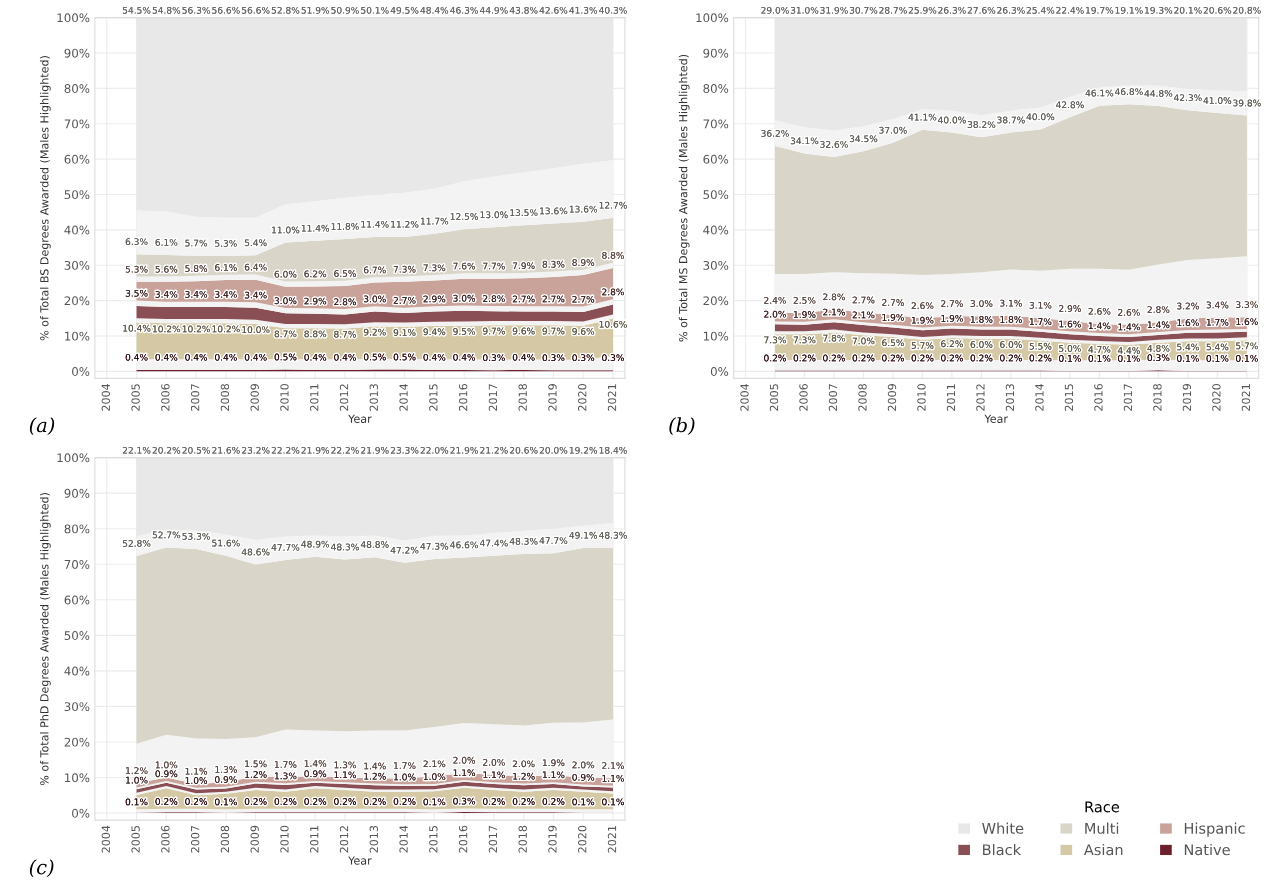 Image resolution: width=1265 pixels, height=880 pixels. What do you see at coordinates (285, 547) in the screenshot?
I see `data-label: 47.7%` at bounding box center [285, 547].